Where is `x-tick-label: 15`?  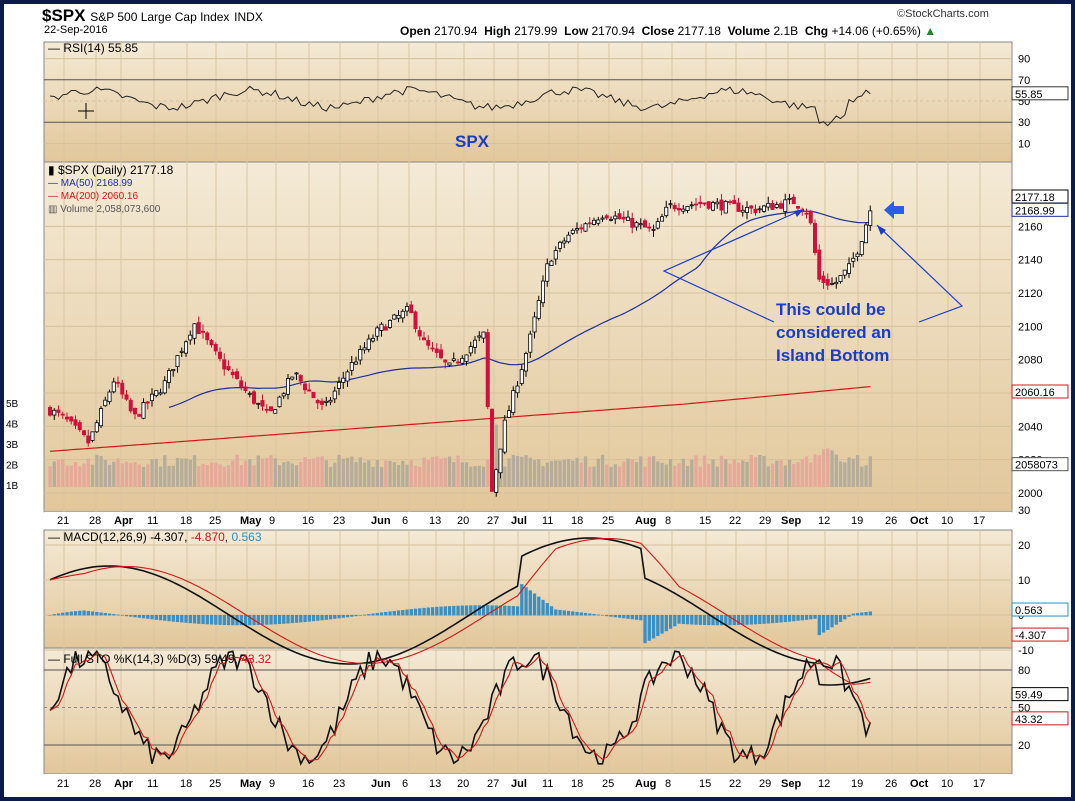 x-tick-label: 15 is located at coordinates (705, 784).